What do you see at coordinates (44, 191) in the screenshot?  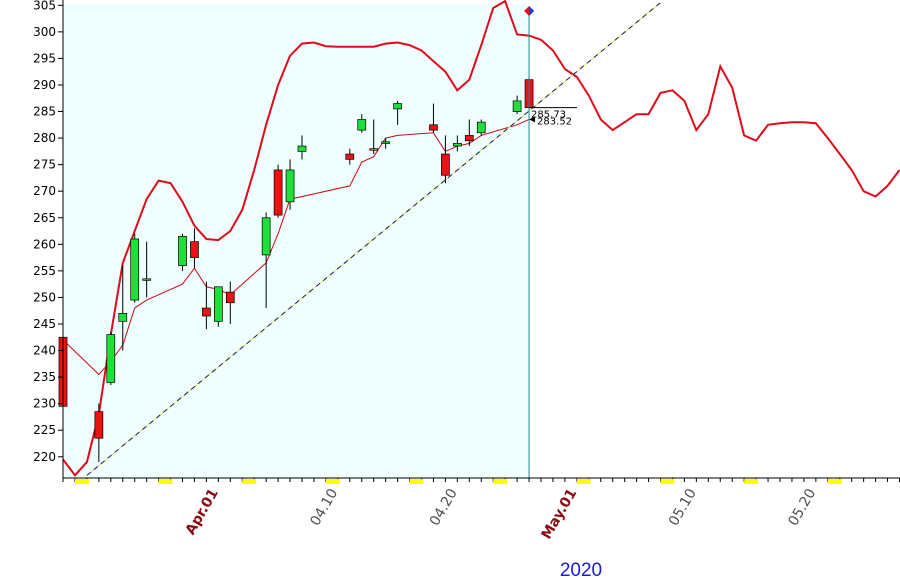 I see `y-tick-label: 270` at bounding box center [44, 191].